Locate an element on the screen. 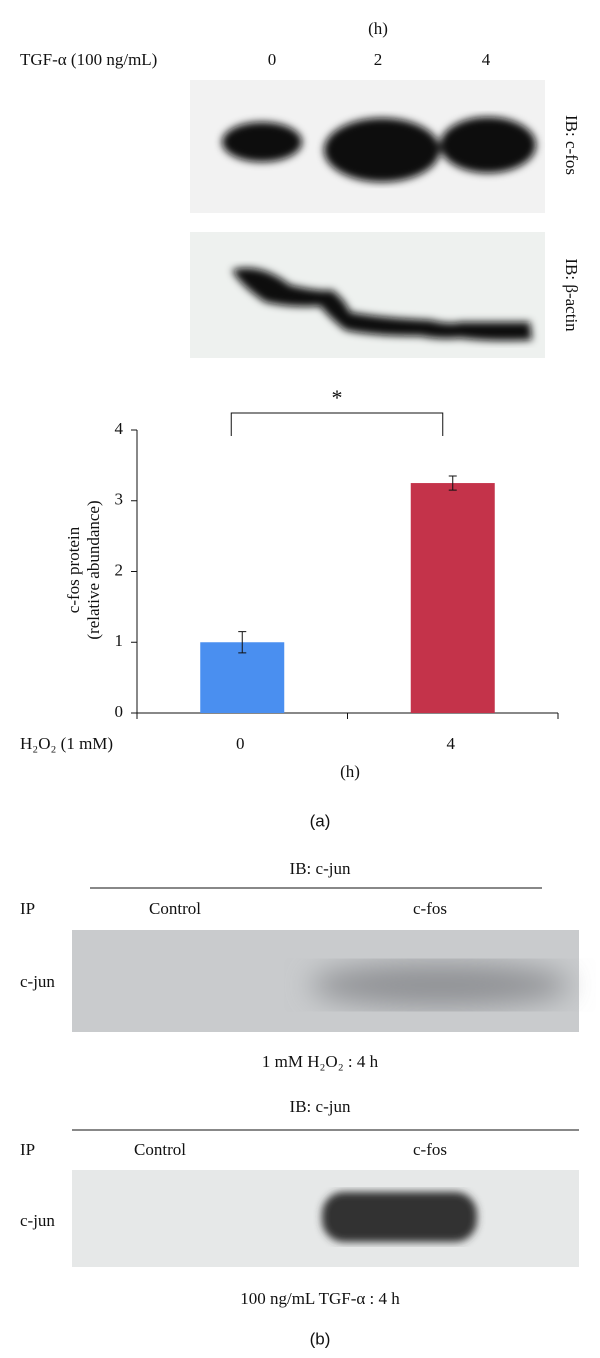  y-tick-label: 4 is located at coordinates (119, 428).